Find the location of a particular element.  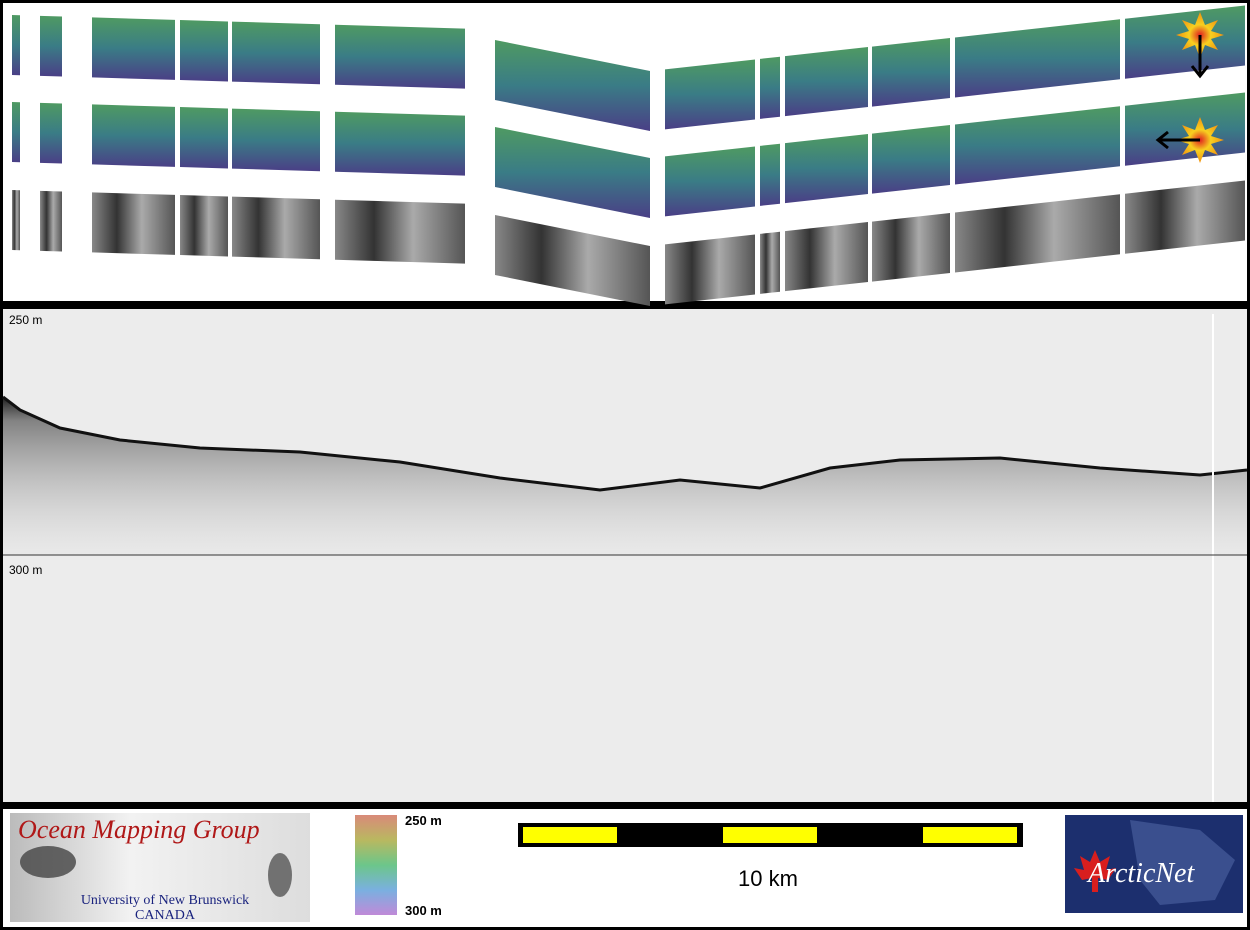

logo-title: Ocean Mapping Group is located at coordinates (139, 829).